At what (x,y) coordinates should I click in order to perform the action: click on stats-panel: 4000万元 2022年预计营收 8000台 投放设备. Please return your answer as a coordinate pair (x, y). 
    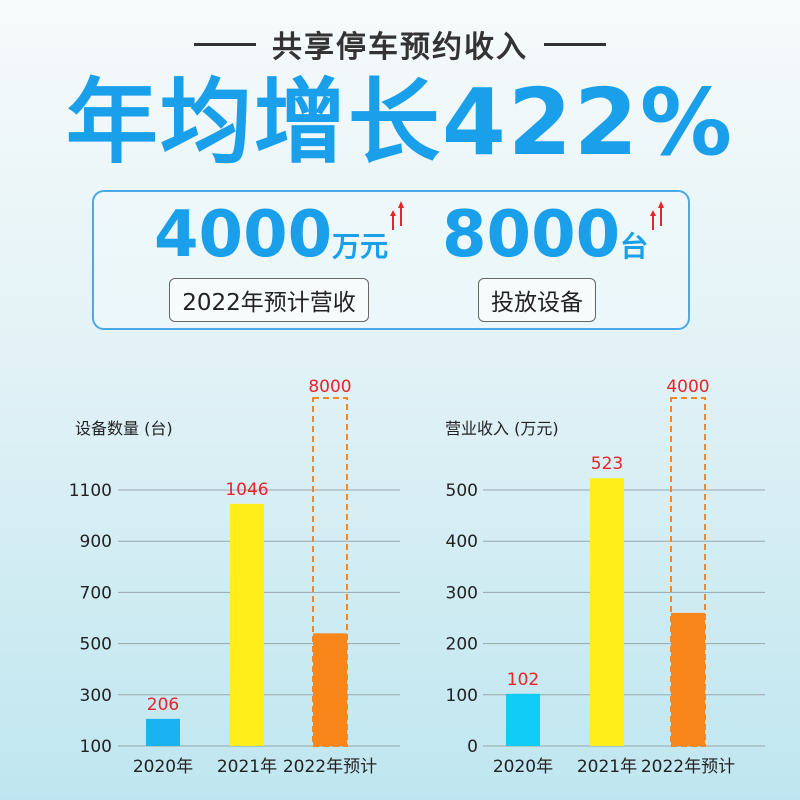
    Looking at the image, I should click on (391, 260).